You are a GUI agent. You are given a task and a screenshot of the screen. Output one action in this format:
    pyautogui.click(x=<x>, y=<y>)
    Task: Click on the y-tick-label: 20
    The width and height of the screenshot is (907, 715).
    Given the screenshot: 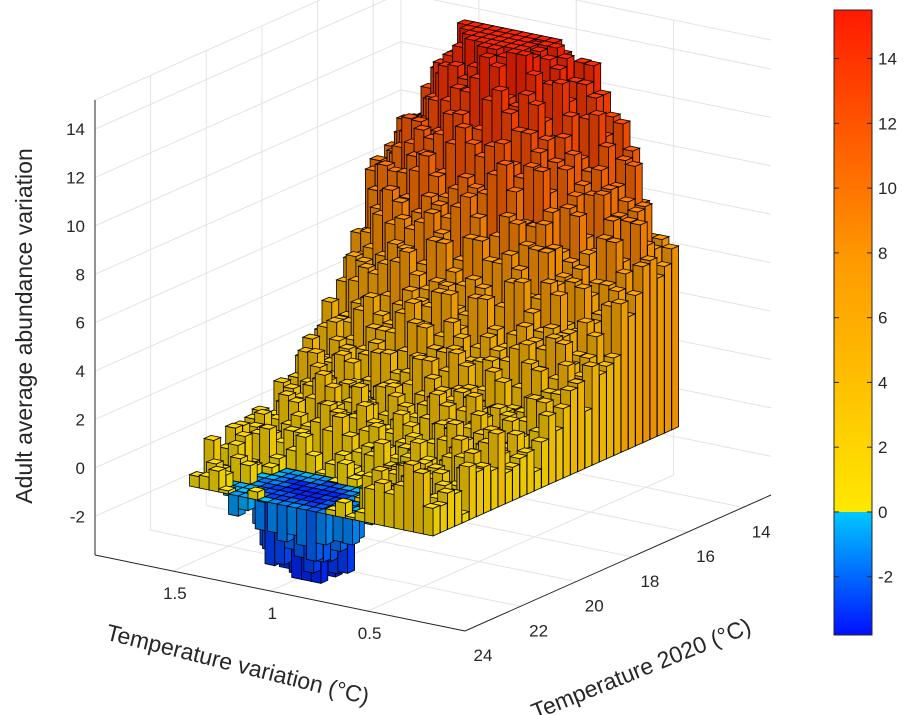 What is the action you would take?
    pyautogui.click(x=594, y=606)
    